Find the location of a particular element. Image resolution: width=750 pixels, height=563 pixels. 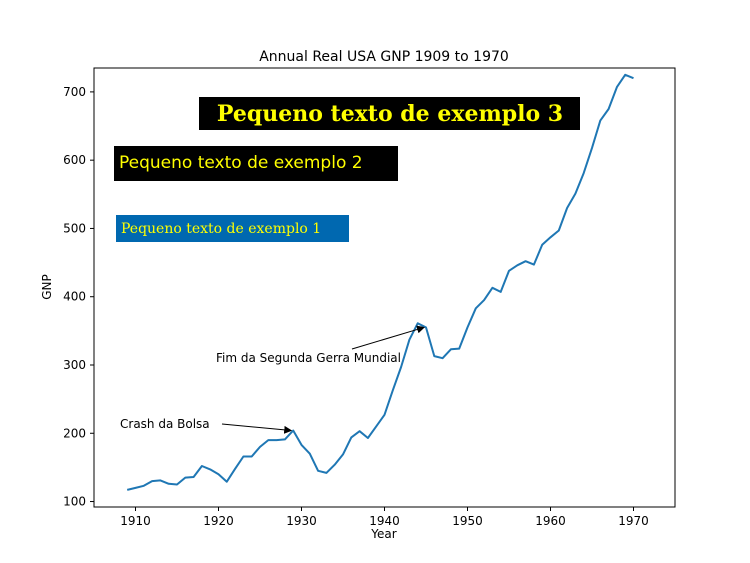

text-box-3: Pequeno texto de exemplo 3 is located at coordinates (389, 113).